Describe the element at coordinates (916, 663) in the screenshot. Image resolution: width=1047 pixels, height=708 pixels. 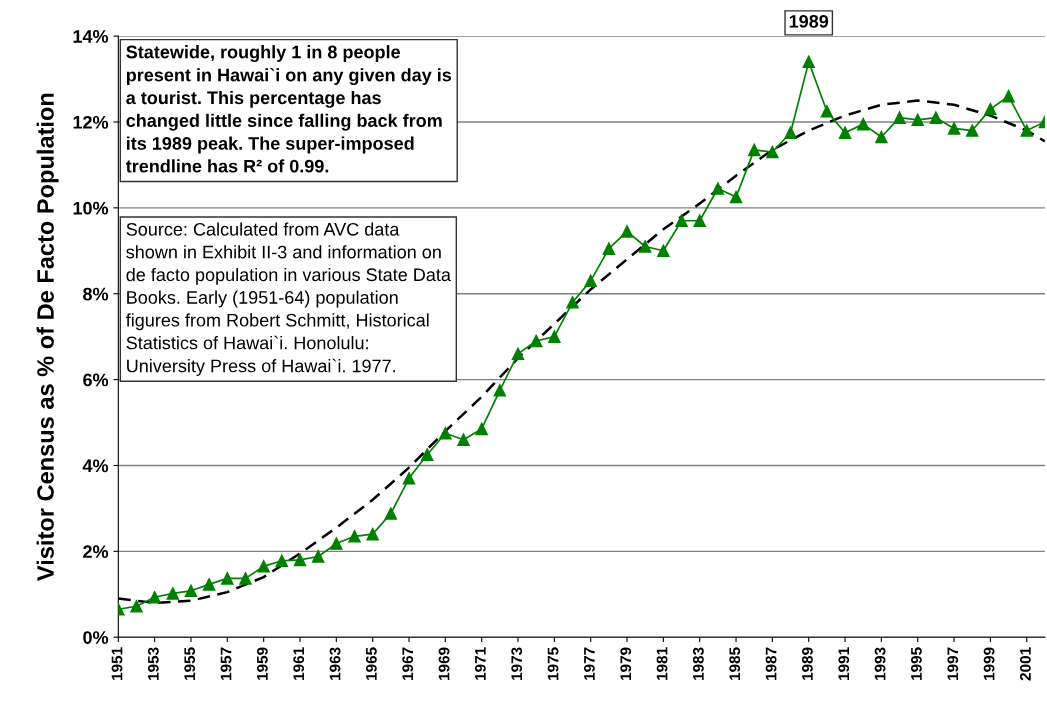
I see `x-tick-label: 1995` at that location.